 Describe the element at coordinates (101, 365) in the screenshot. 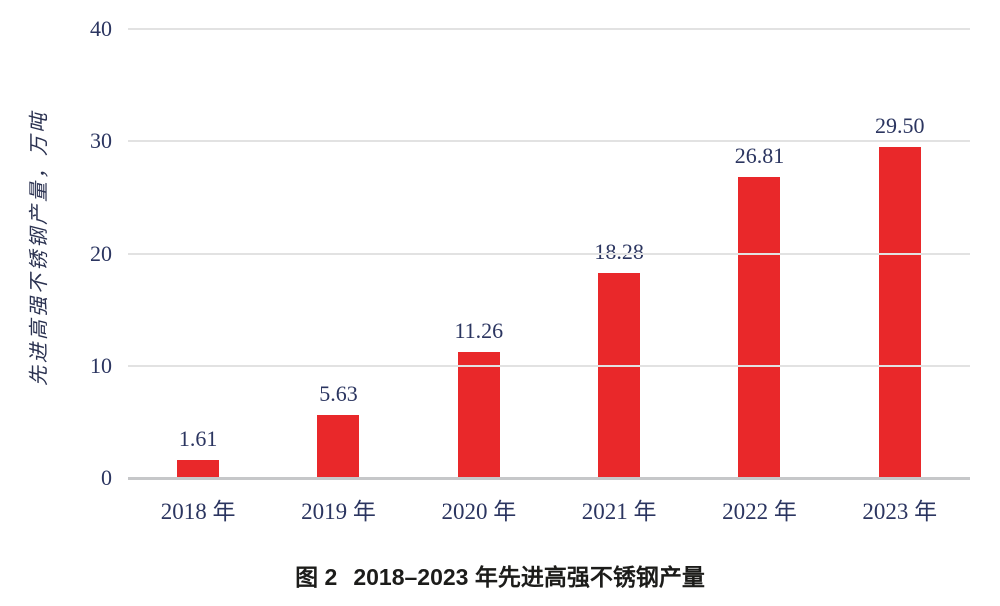

I see `y-tick-label: 10` at that location.